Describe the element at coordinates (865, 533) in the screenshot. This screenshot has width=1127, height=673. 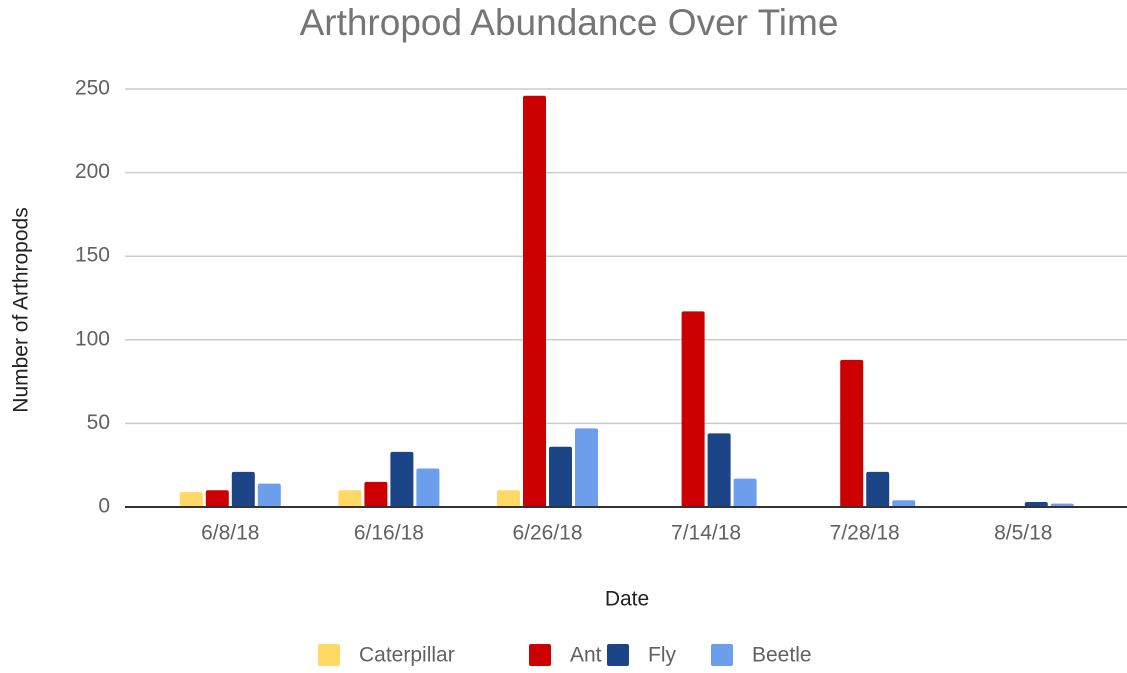
I see `x-tick-label: 7/28/18` at that location.